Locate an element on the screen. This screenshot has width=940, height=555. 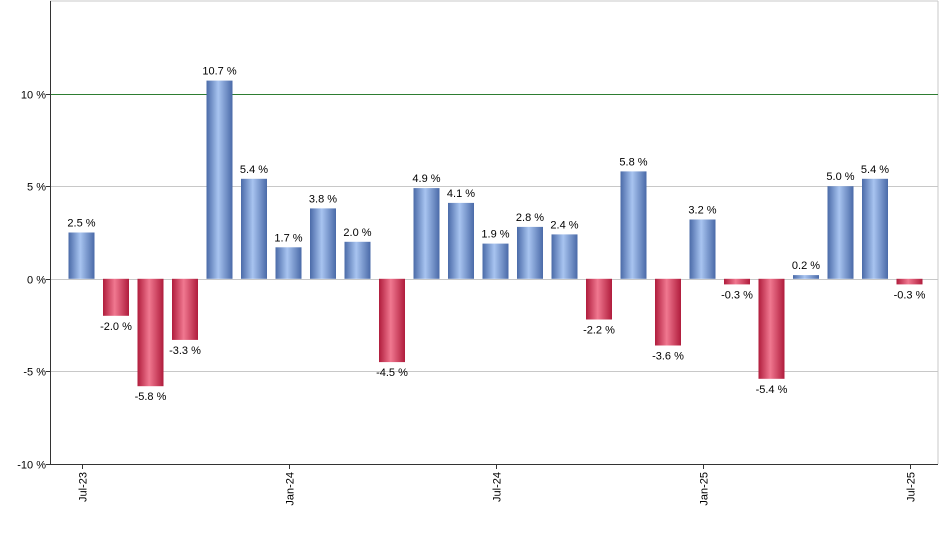
data-label-Nov-23: 10.7 % is located at coordinates (219, 72).